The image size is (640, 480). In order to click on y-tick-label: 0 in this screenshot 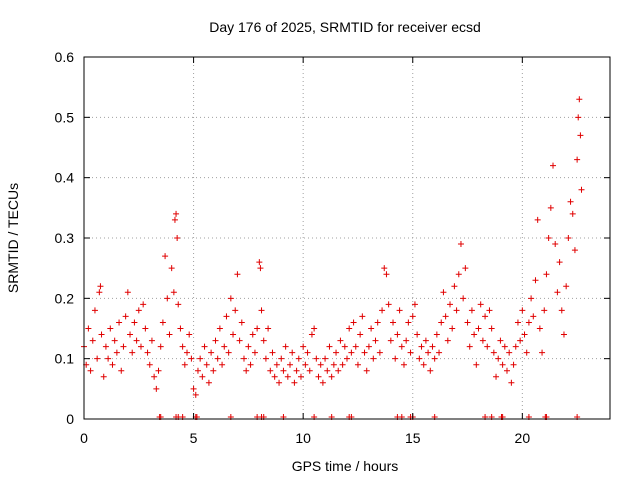, I will do `click(70, 419)`.